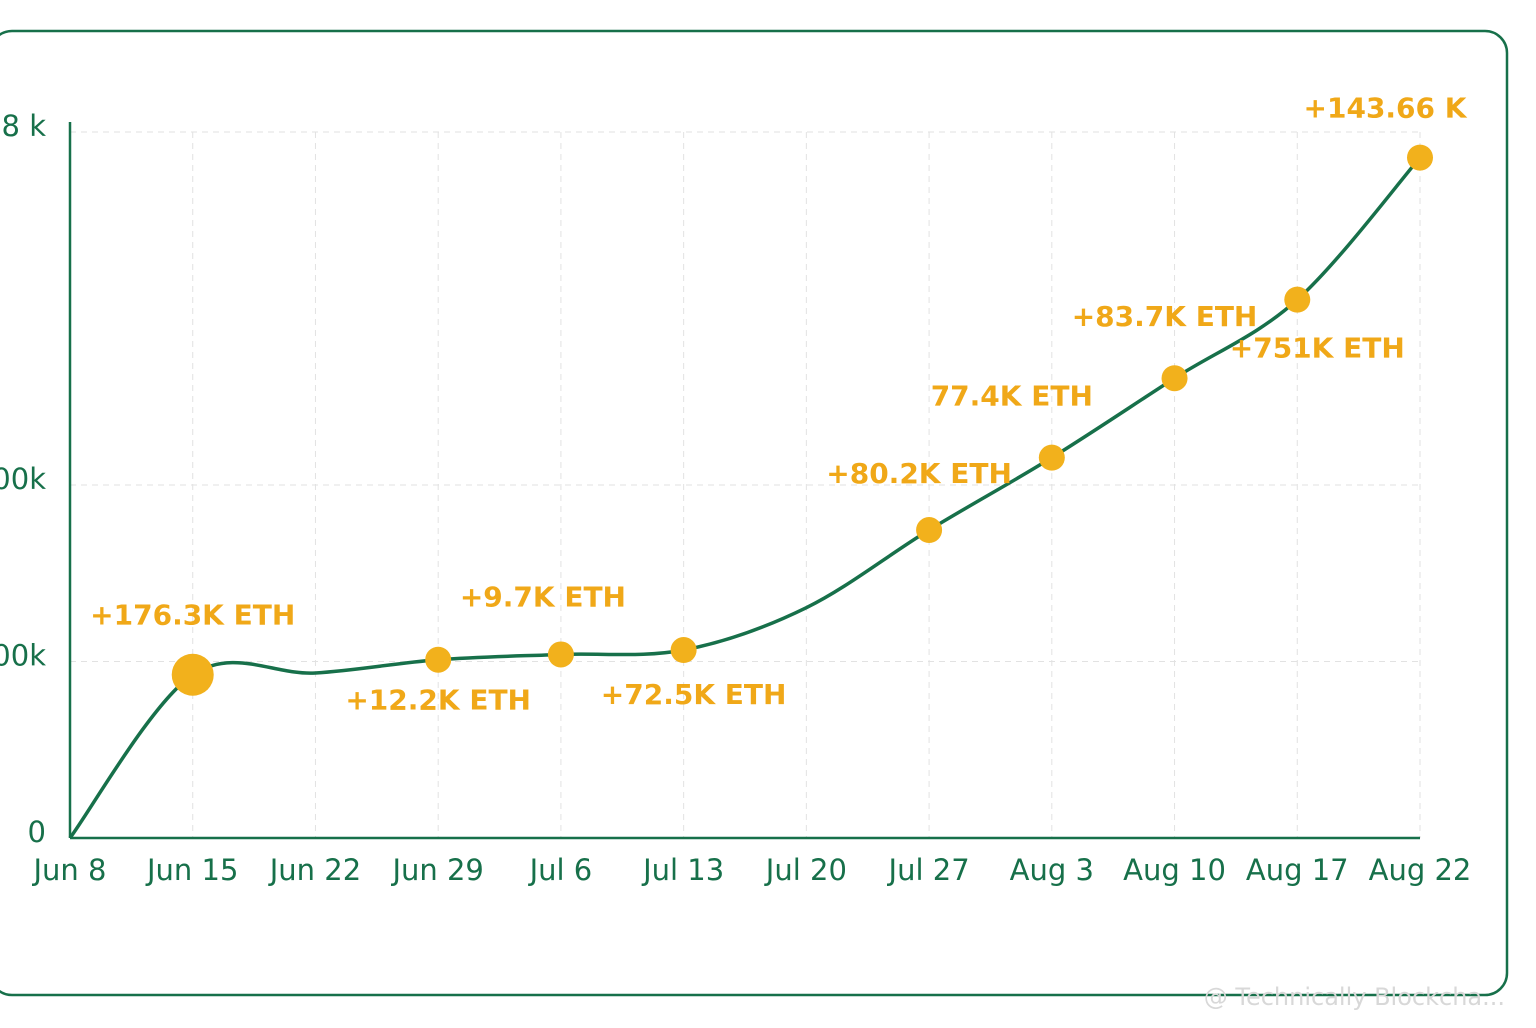 The height and width of the screenshot is (1028, 1536). What do you see at coordinates (438, 700) in the screenshot?
I see `annotation: +12.2K ETH` at bounding box center [438, 700].